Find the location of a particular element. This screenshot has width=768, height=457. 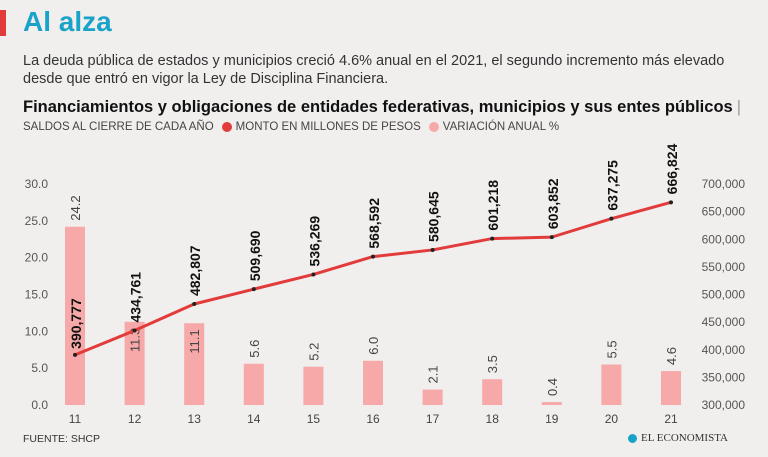

x-tick-label: 15 is located at coordinates (314, 419).